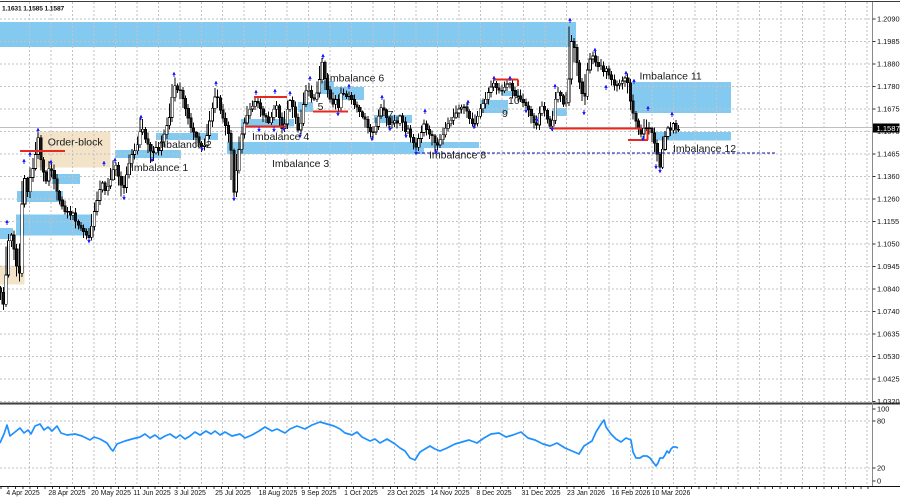 The image size is (900, 500). Describe the element at coordinates (76, 143) in the screenshot. I see `svg-text: Order-block` at that location.